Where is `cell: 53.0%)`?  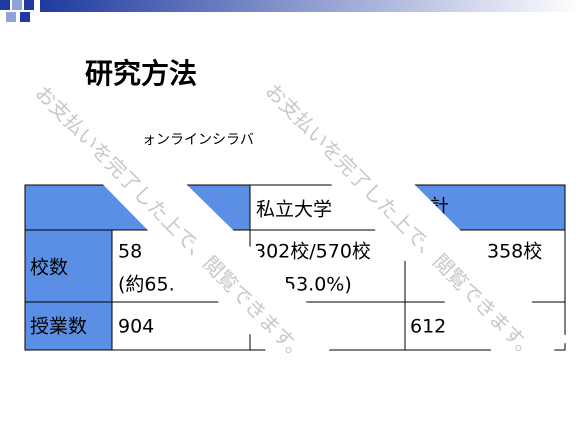
cell: 53.0%) is located at coordinates (318, 285).